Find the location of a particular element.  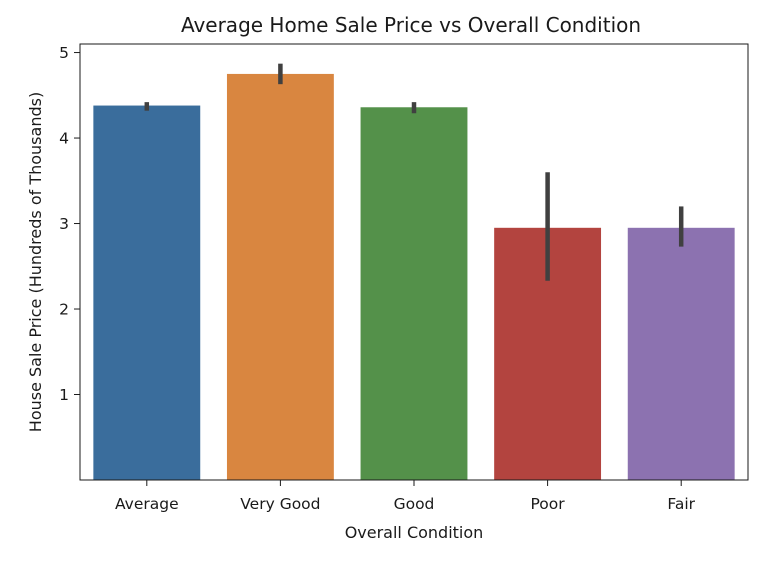

x-tick-label: Average is located at coordinates (147, 504).